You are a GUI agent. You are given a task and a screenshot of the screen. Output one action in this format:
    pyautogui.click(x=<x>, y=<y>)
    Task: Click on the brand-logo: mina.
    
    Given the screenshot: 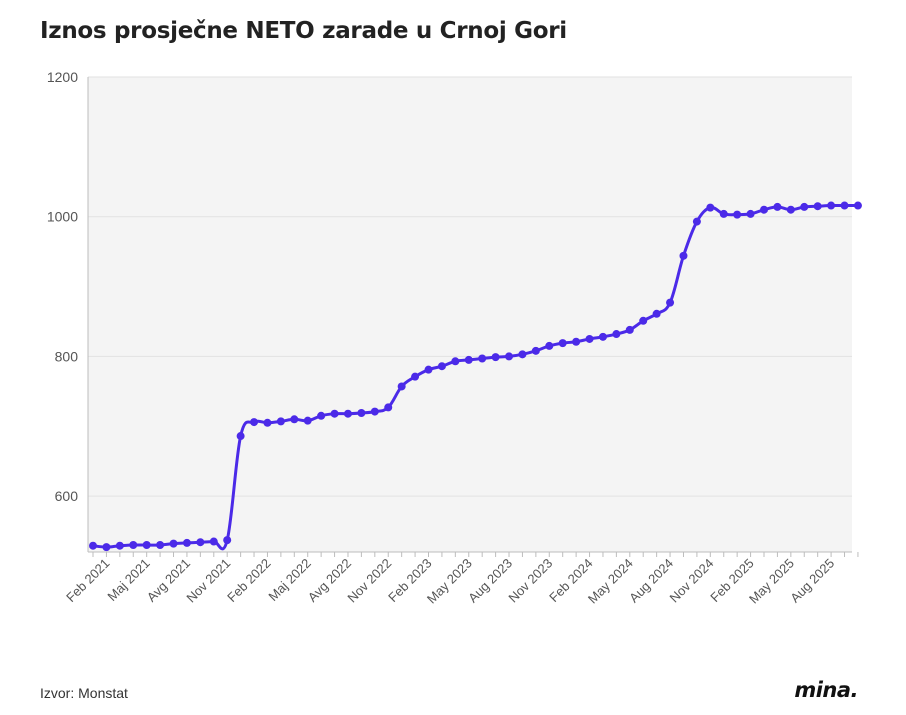 What is the action you would take?
    pyautogui.click(x=826, y=690)
    